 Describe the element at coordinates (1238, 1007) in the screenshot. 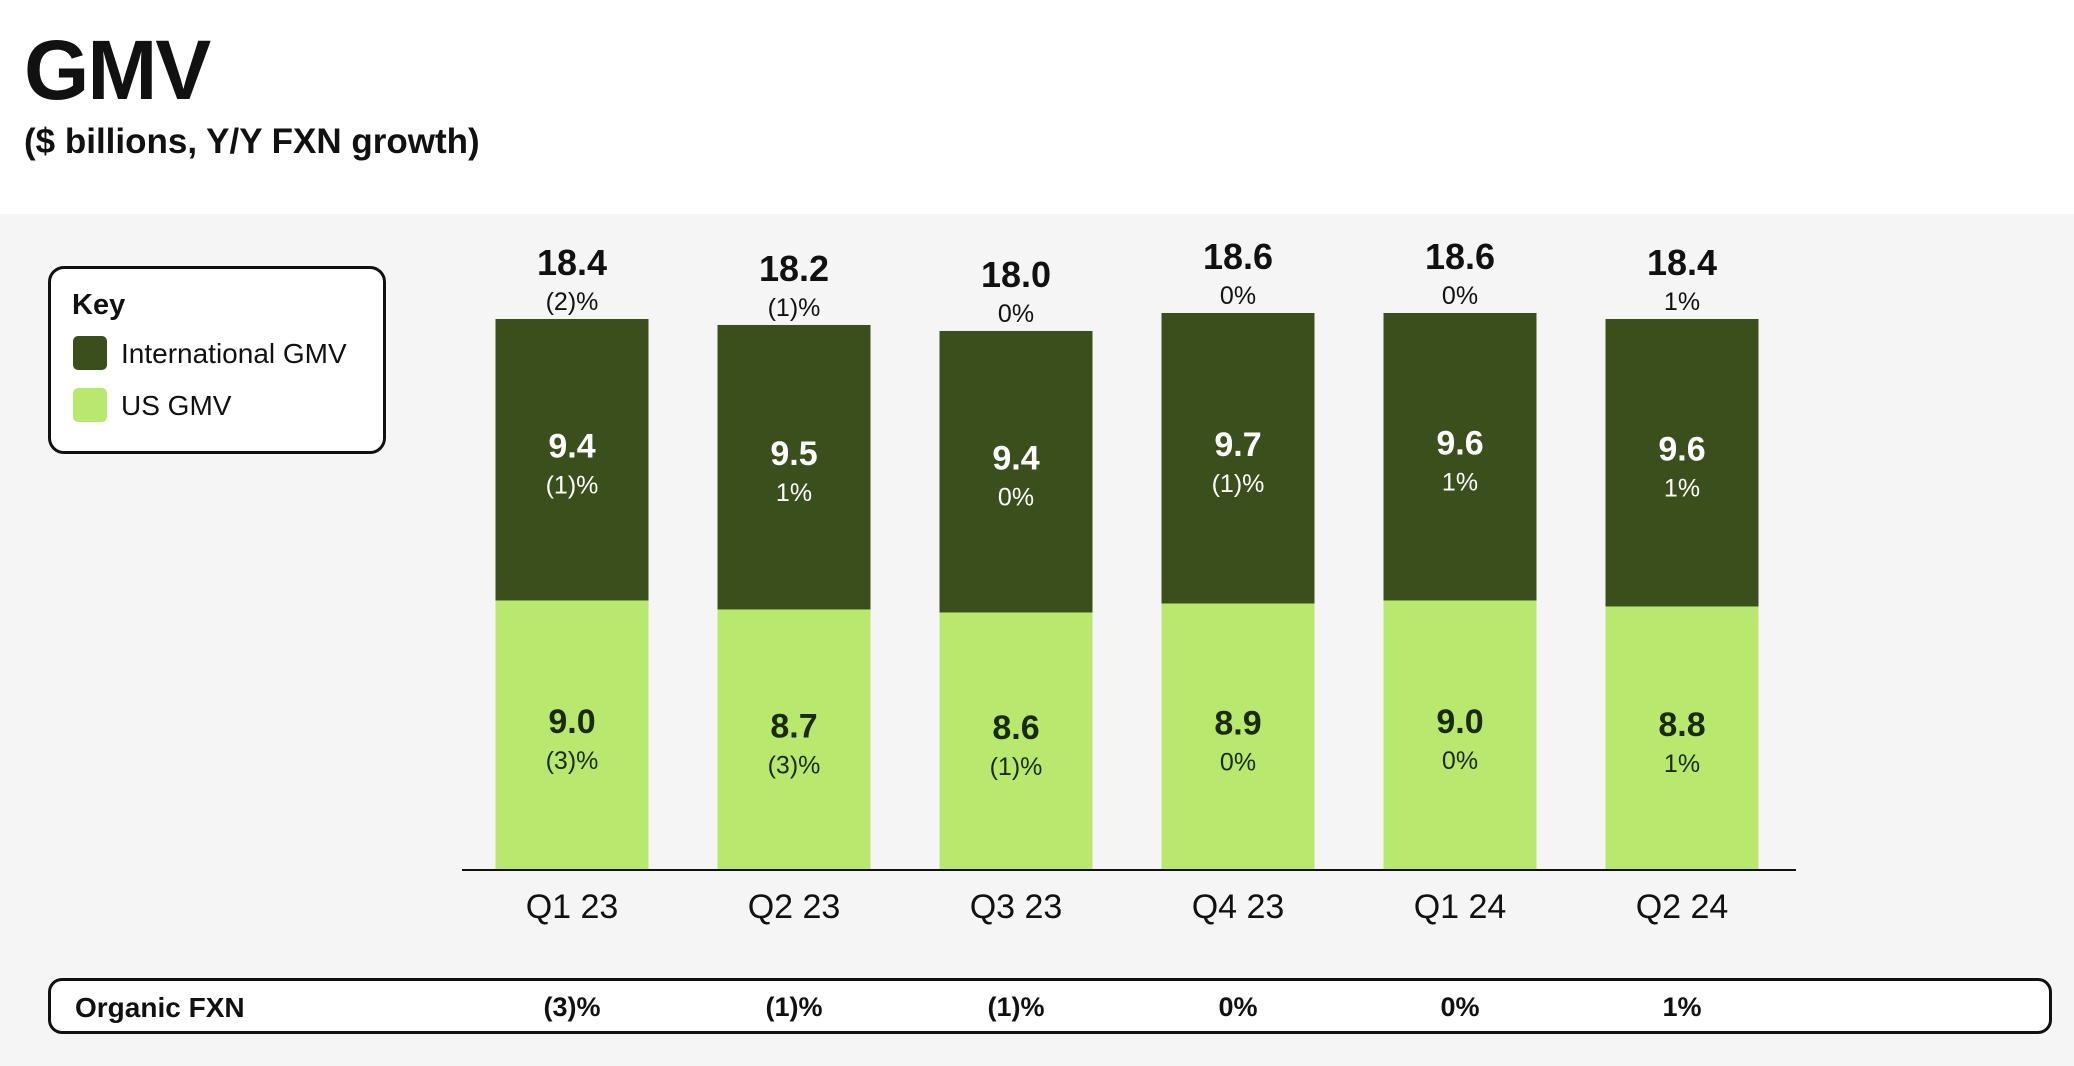

I see `organic-fxn-value-3: 0%` at that location.